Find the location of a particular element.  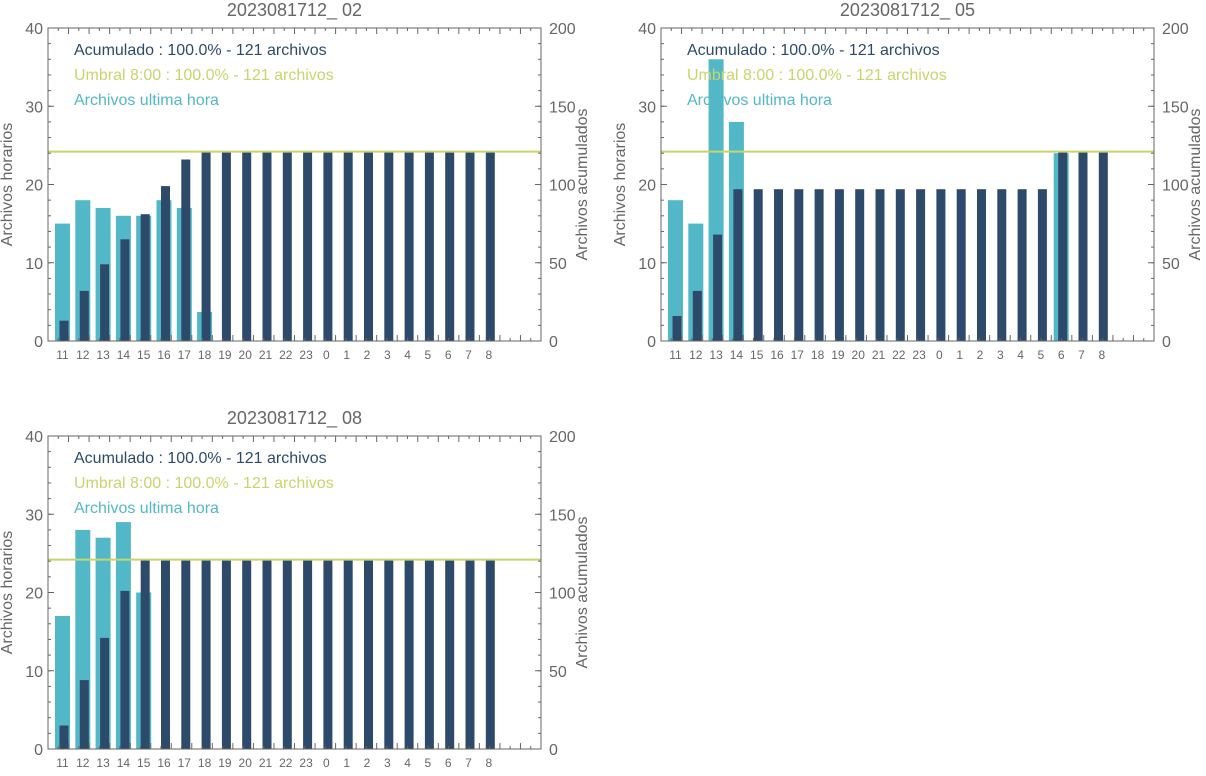

y-tick-label: 30 is located at coordinates (34, 515).